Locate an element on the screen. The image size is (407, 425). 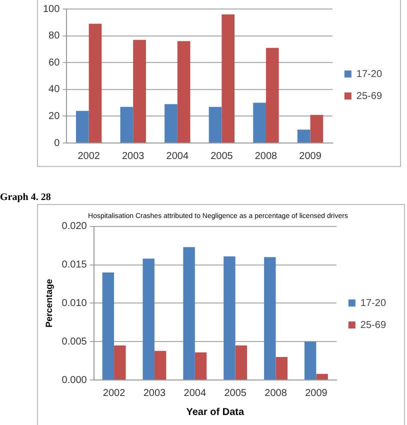
y-tick-label: 20 is located at coordinates (54, 116).